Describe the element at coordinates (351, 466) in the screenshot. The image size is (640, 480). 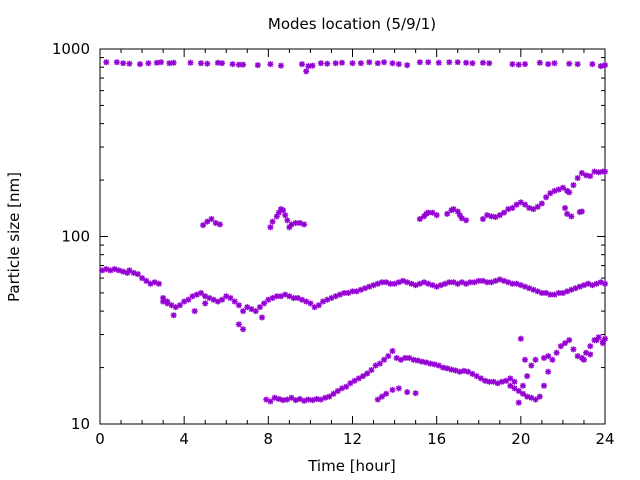
I see `x-axis-title: Time [hour]` at that location.